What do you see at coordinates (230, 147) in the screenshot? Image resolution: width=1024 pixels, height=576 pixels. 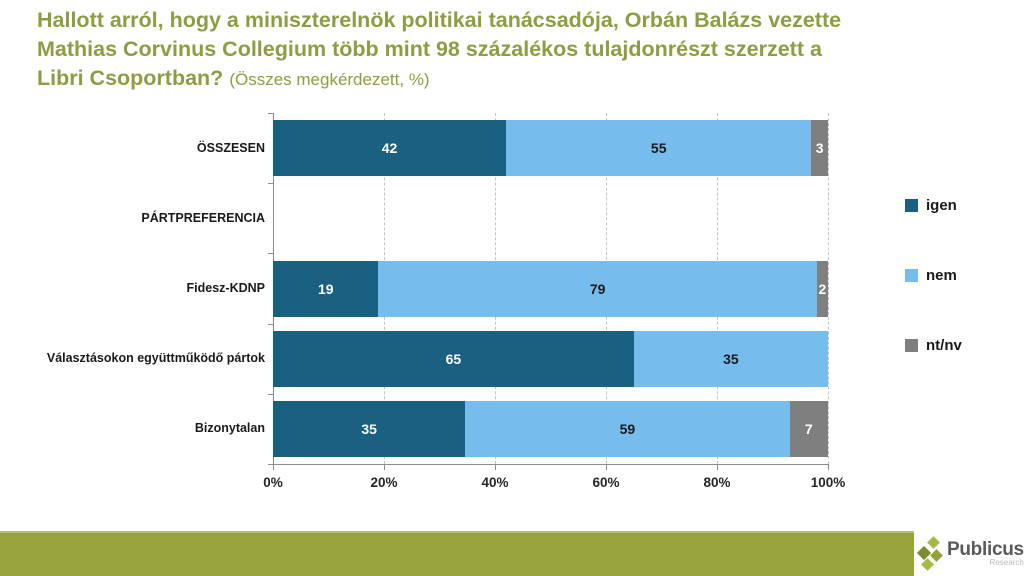 I see `category-label: ÖSSZESEN` at bounding box center [230, 147].